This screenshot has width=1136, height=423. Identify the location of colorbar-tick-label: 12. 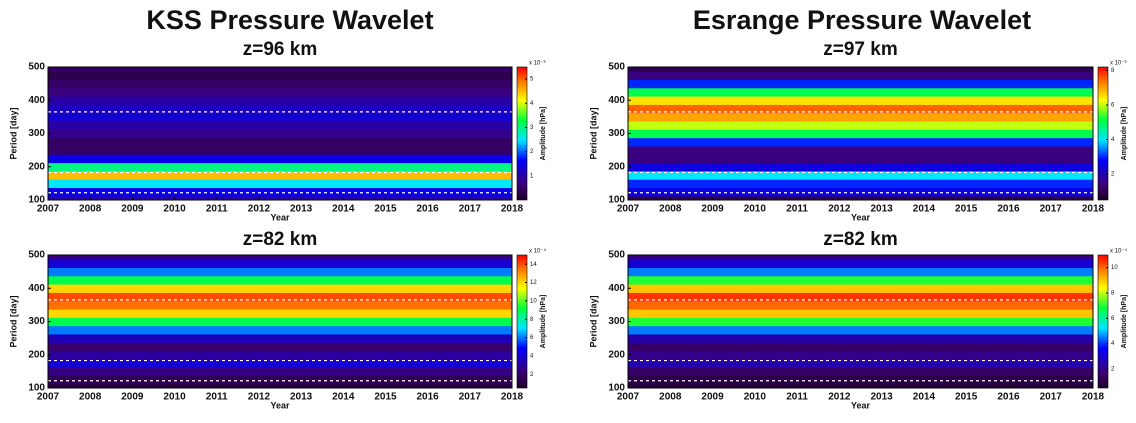
(533, 283).